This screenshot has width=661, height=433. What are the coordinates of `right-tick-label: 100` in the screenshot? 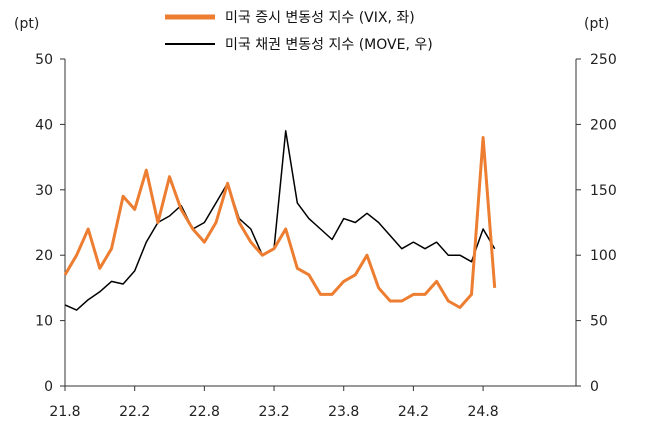 It's located at (603, 256).